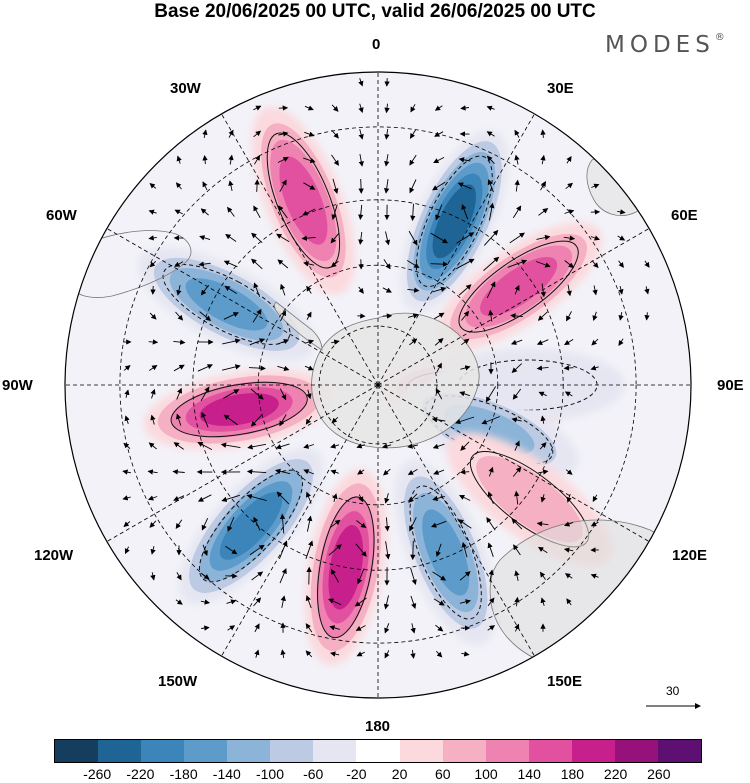 The height and width of the screenshot is (783, 750). Describe the element at coordinates (61, 215) in the screenshot. I see `lon-label-60w: 60W` at that location.